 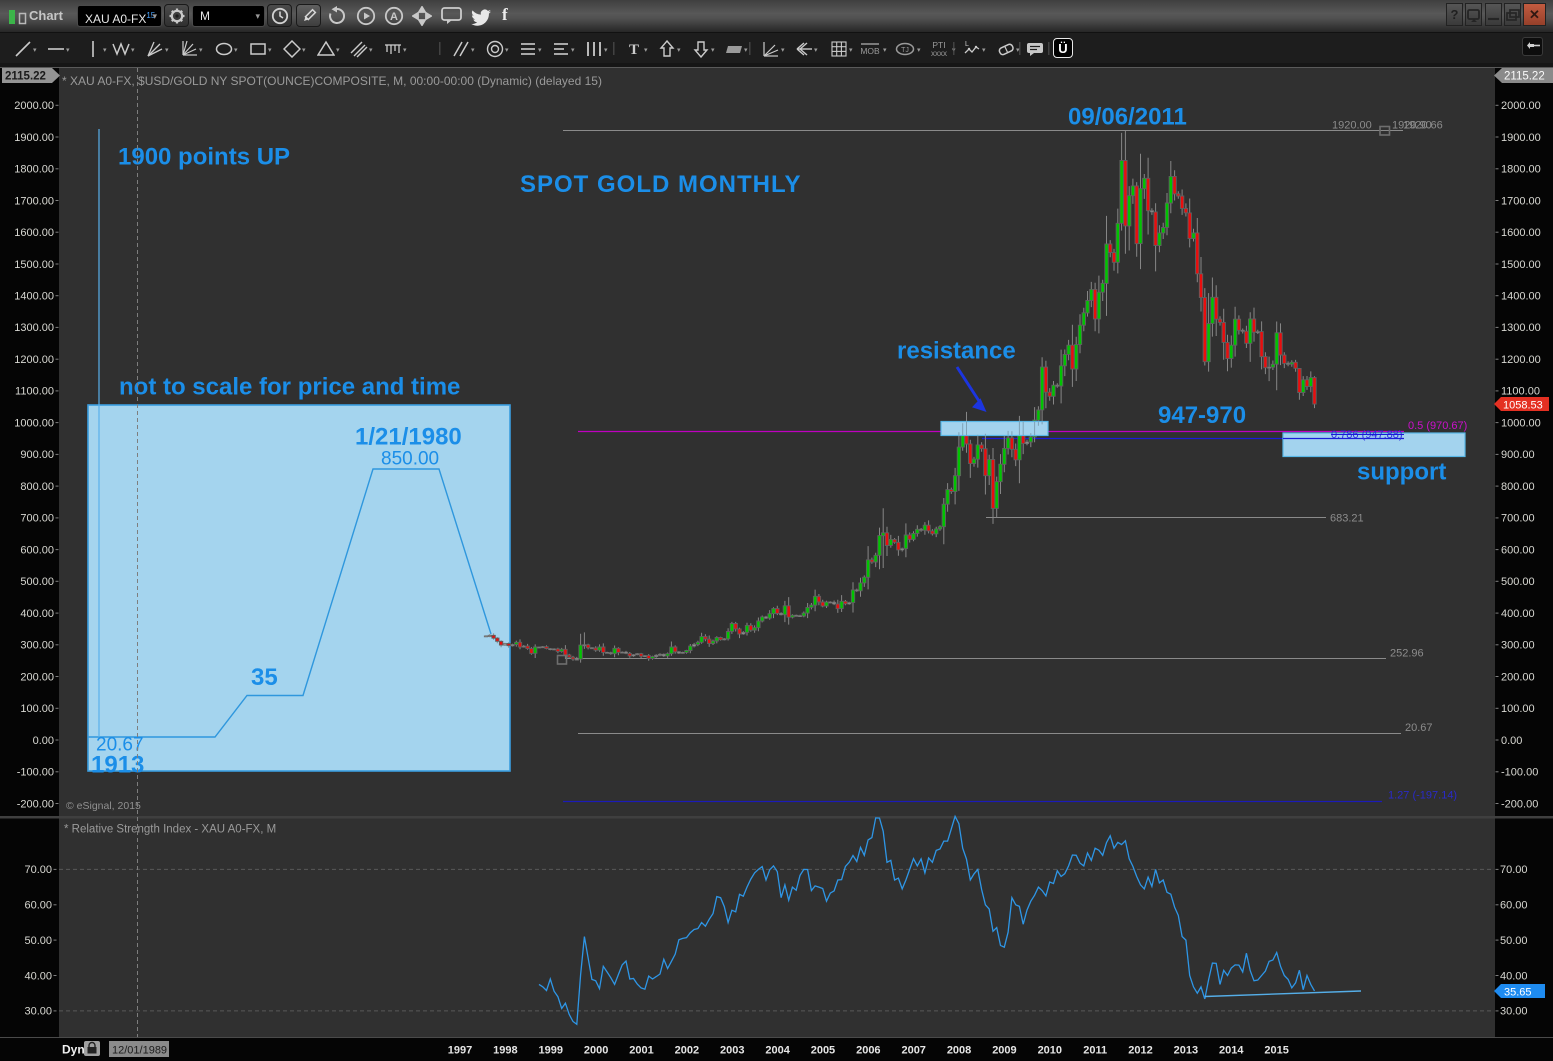 What do you see at coordinates (641, 1051) in the screenshot?
I see `svg-text: 2001` at bounding box center [641, 1051].